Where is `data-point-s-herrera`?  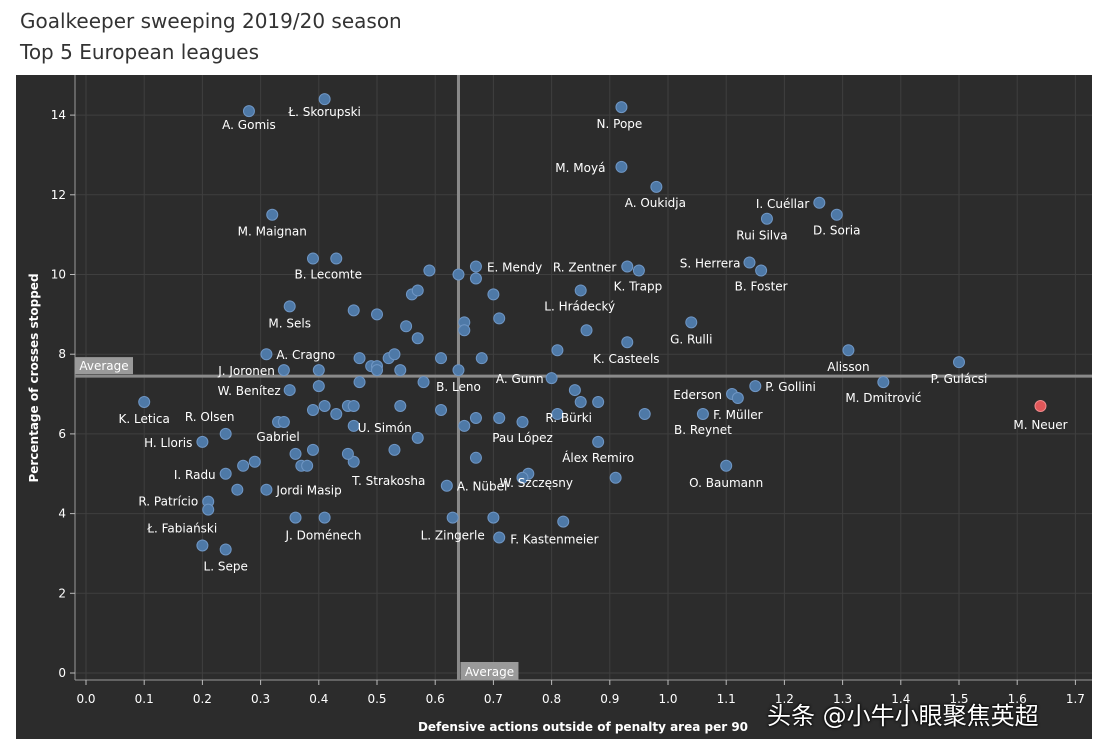 data-point-s-herrera is located at coordinates (749, 262).